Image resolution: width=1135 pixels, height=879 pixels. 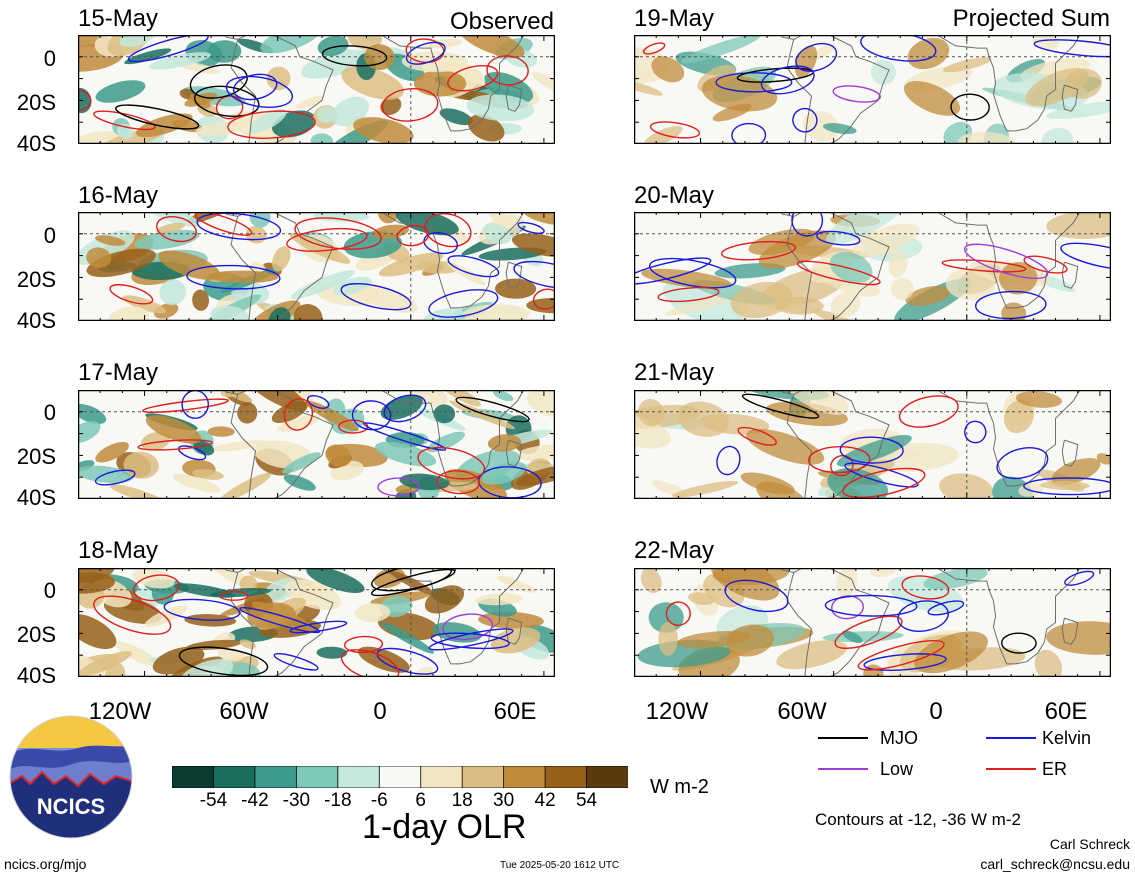 What do you see at coordinates (674, 372) in the screenshot?
I see `panel-date-21-may: 21-May` at bounding box center [674, 372].